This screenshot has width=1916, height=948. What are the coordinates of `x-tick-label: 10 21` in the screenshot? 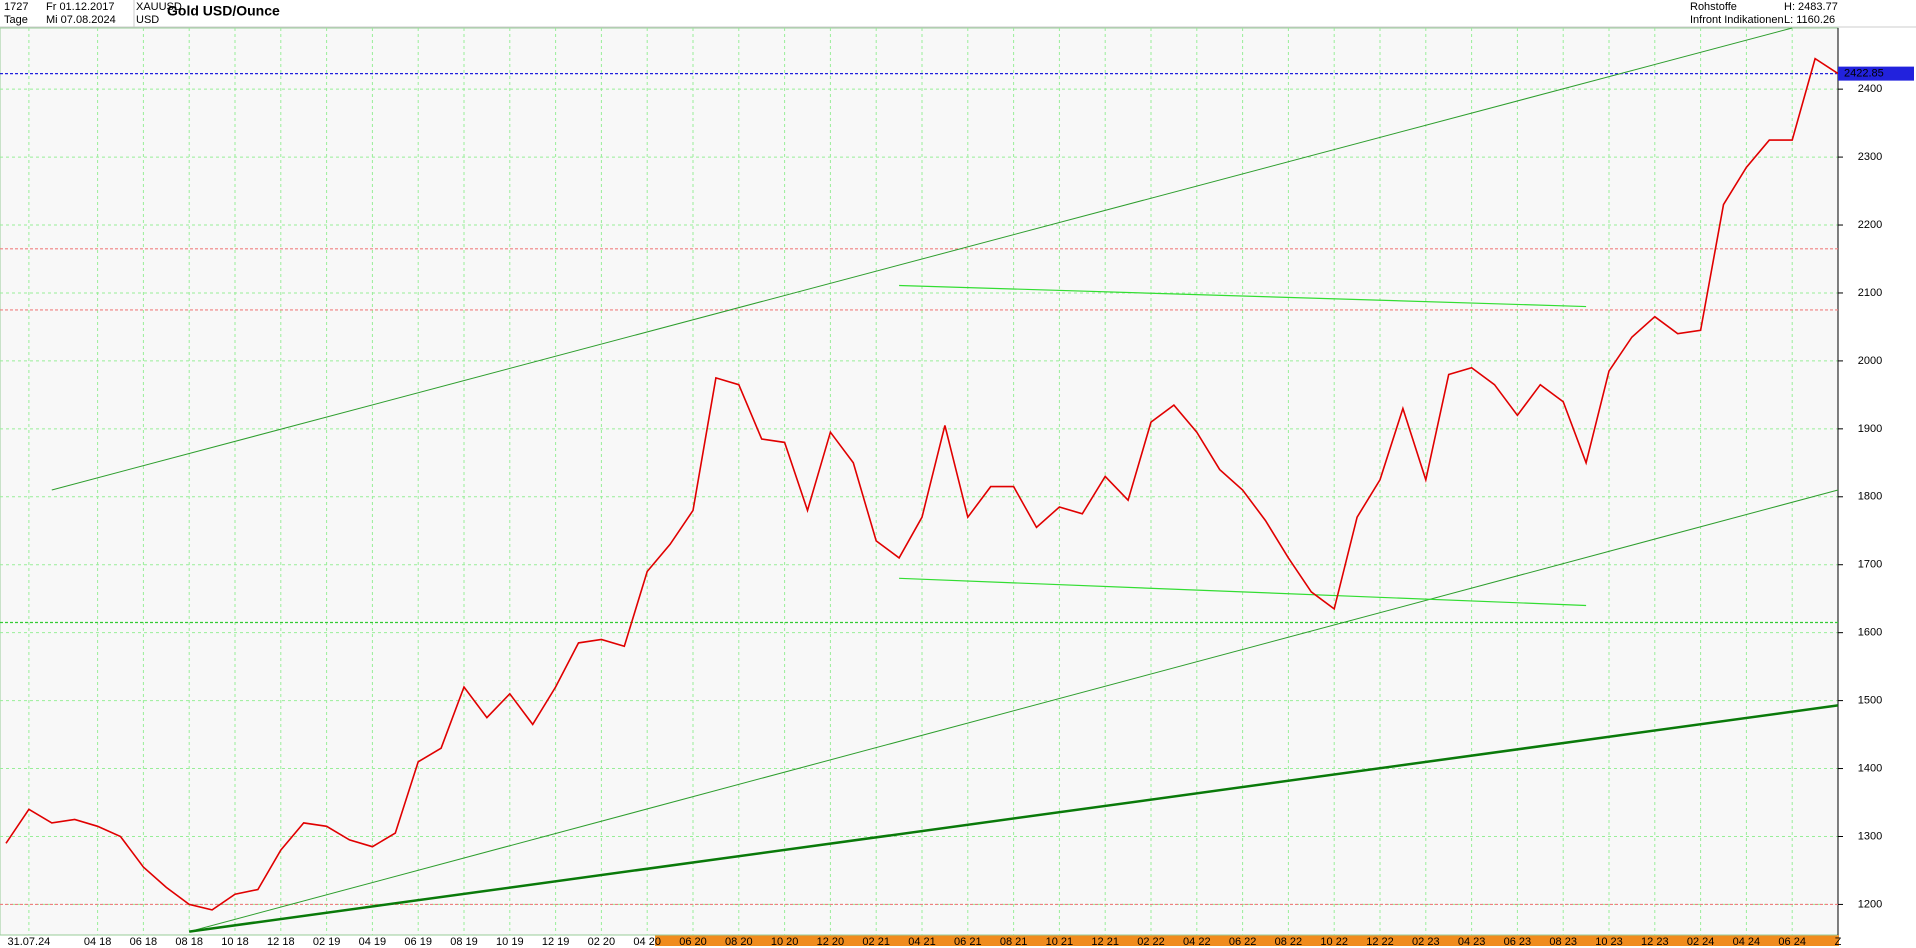 It's located at (1060, 942).